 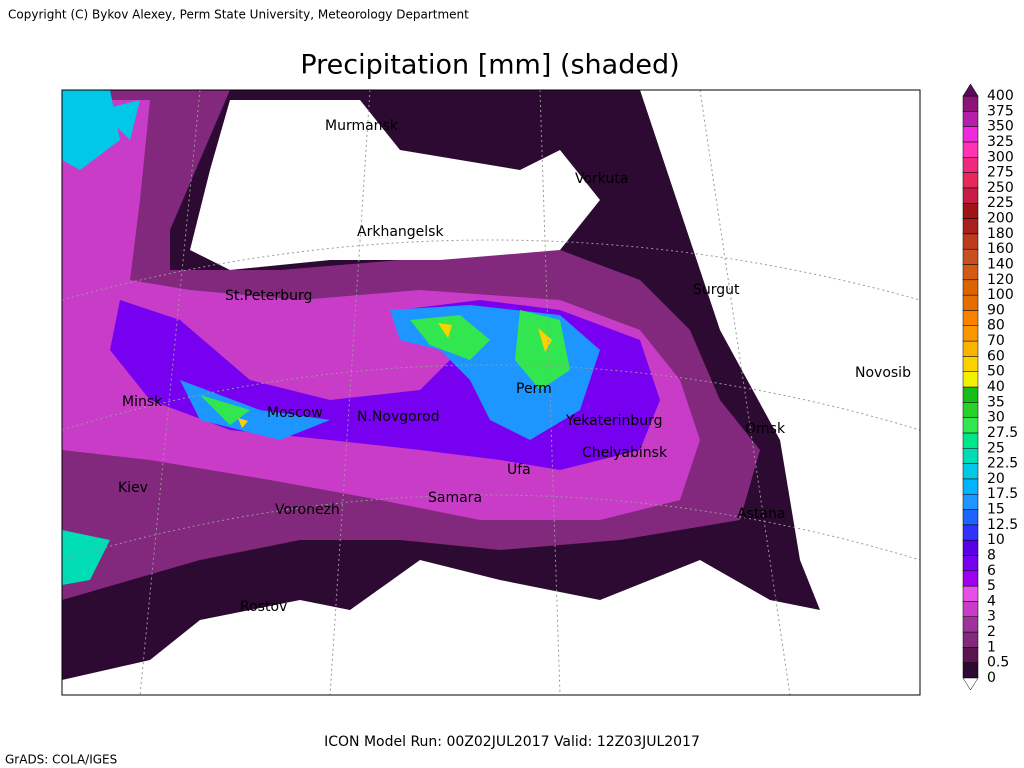 What do you see at coordinates (1000, 264) in the screenshot?
I see `colorbar-label: 140` at bounding box center [1000, 264].